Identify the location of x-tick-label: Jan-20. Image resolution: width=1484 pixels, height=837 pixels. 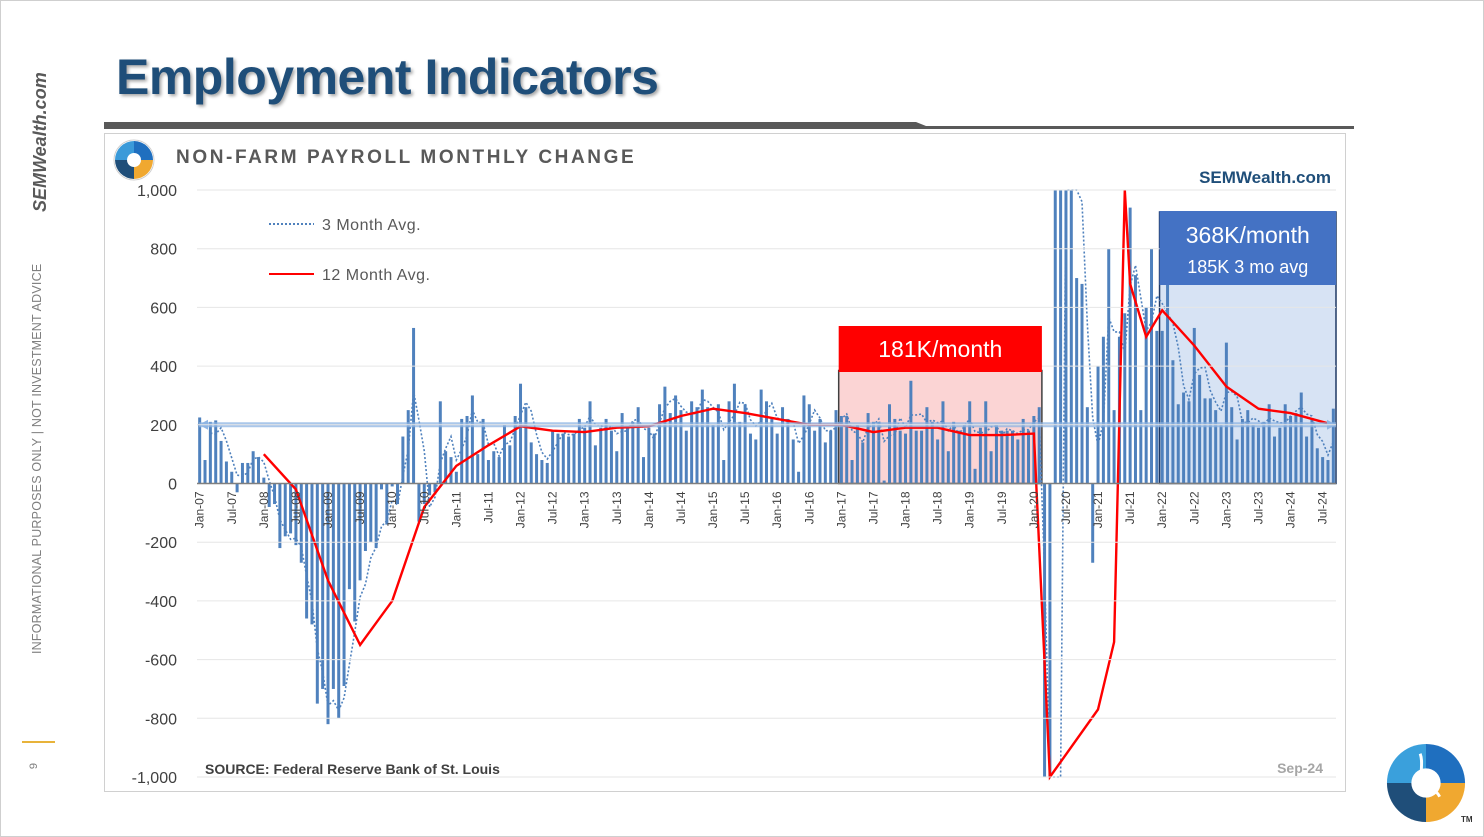
(1034, 509).